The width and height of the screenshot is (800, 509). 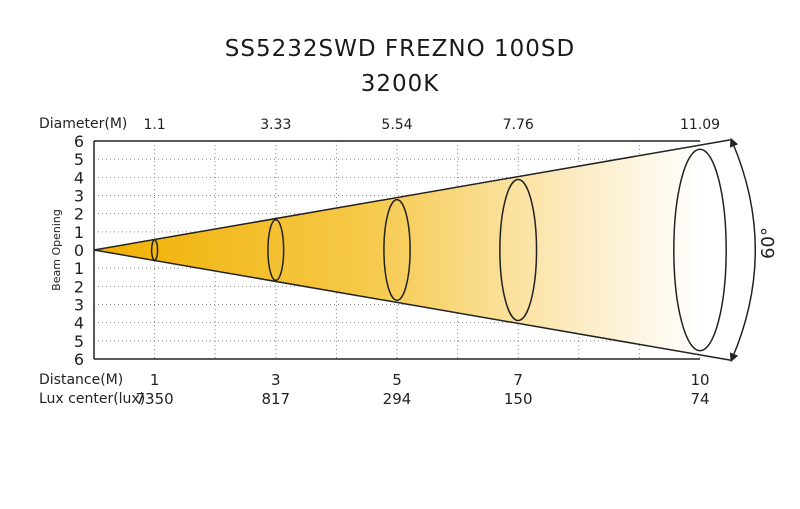 What do you see at coordinates (276, 380) in the screenshot?
I see `distance-value: 3` at bounding box center [276, 380].